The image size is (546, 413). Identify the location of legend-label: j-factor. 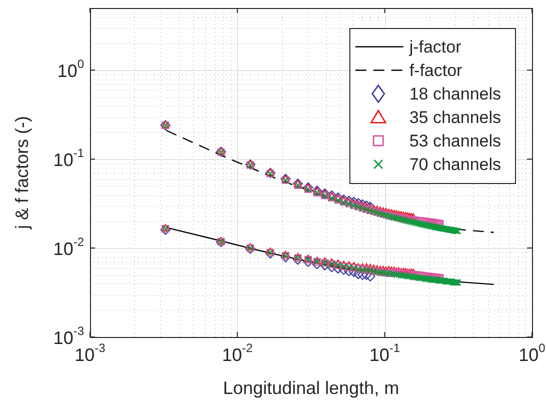
(435, 46).